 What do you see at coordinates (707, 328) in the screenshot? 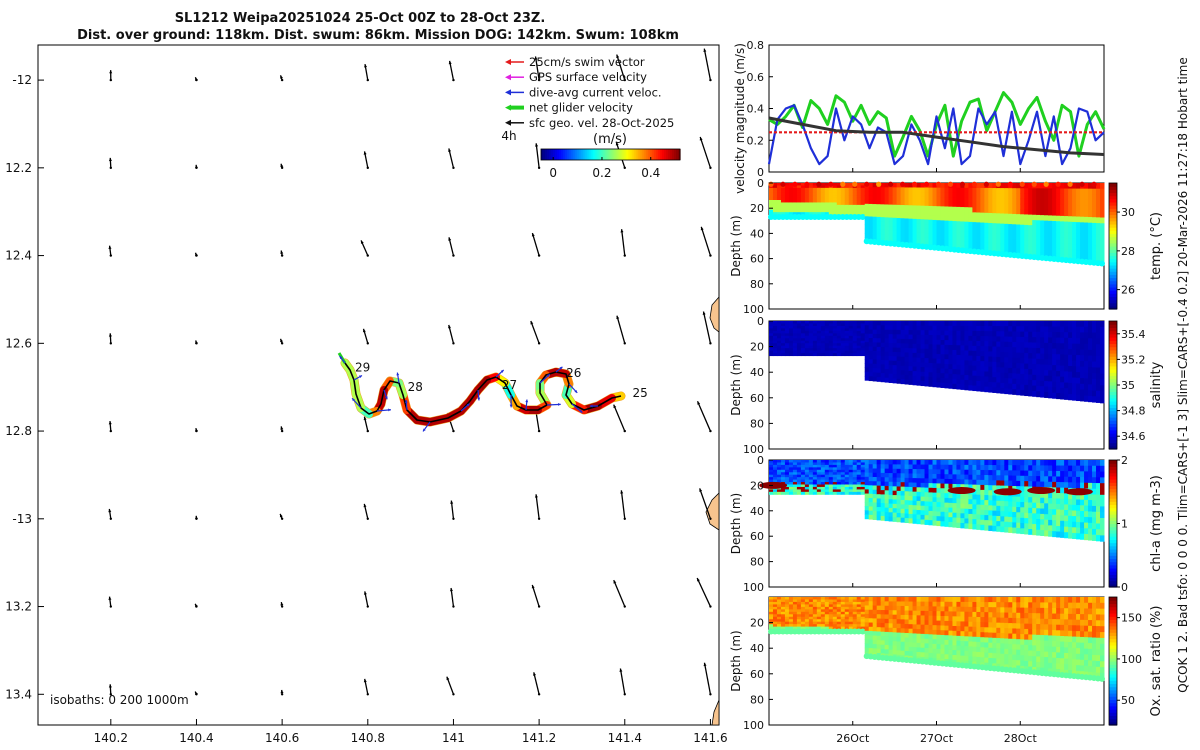
I see `surface-velocity-arrow` at bounding box center [707, 328].